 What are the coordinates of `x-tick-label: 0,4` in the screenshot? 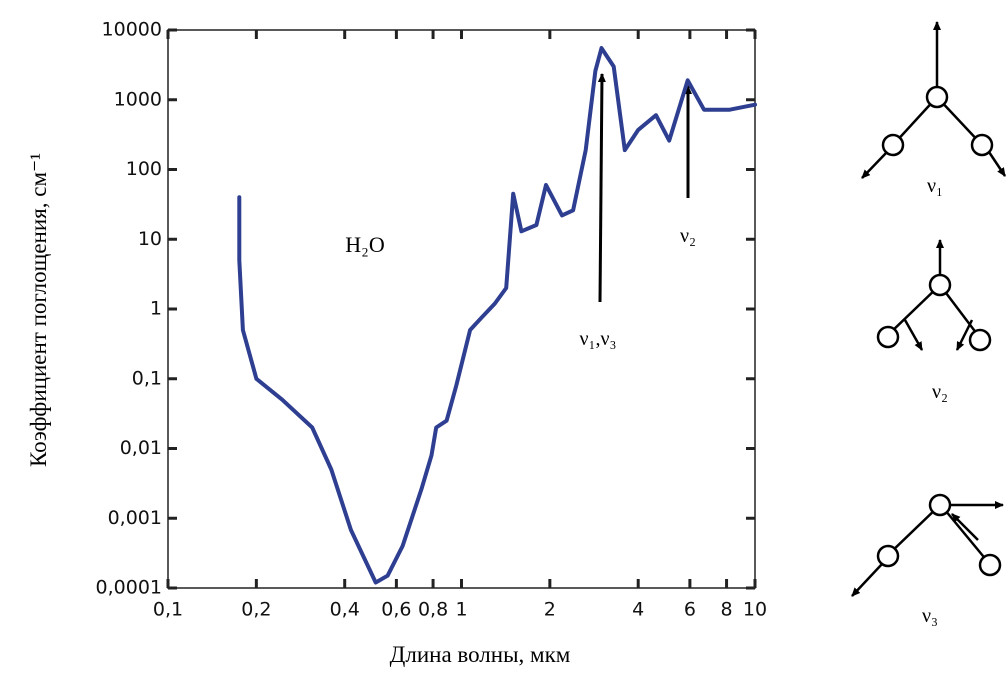 It's located at (345, 610).